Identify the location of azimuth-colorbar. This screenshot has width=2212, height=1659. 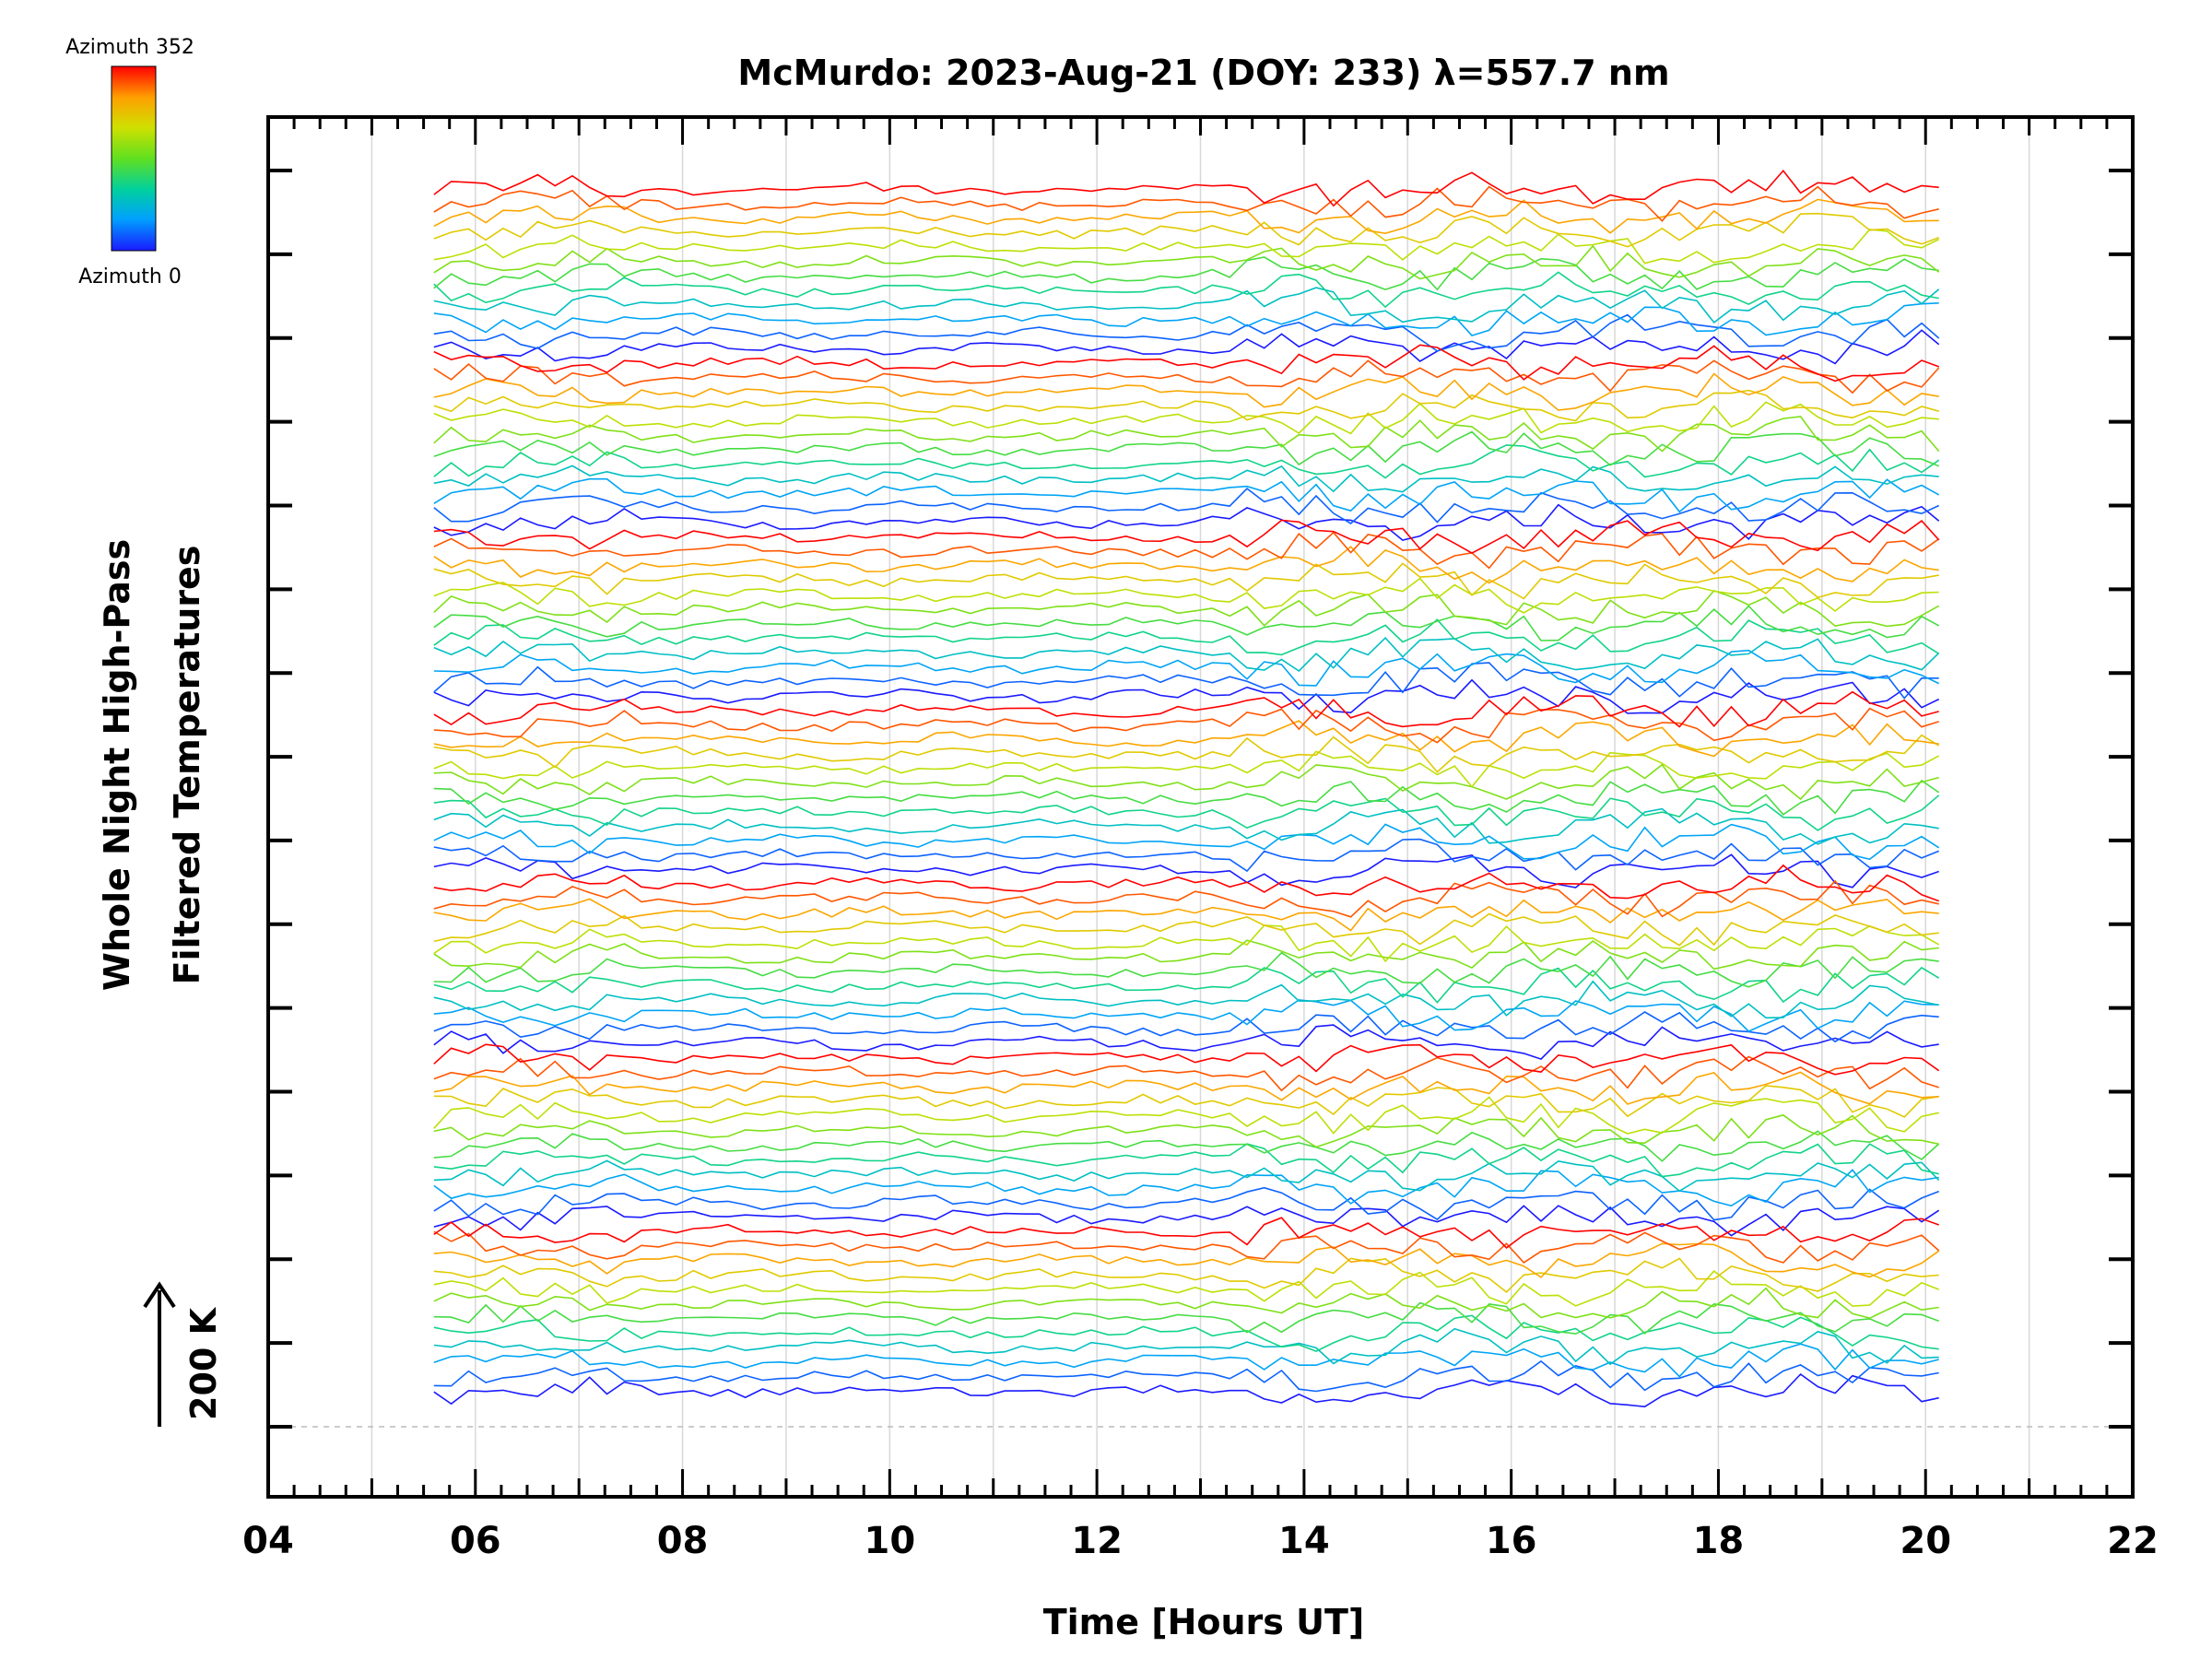
(134, 158).